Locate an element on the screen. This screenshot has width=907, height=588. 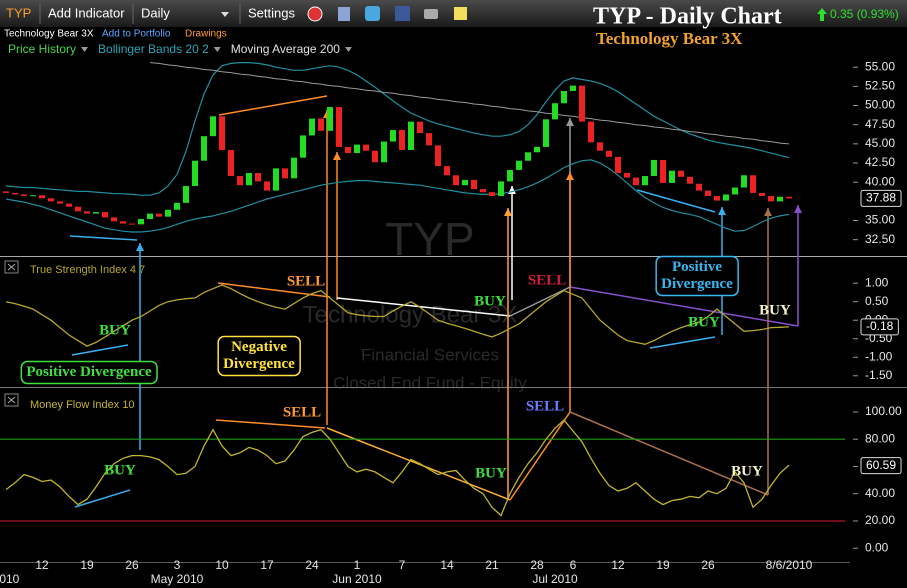
close-icon is located at coordinates (11, 400).